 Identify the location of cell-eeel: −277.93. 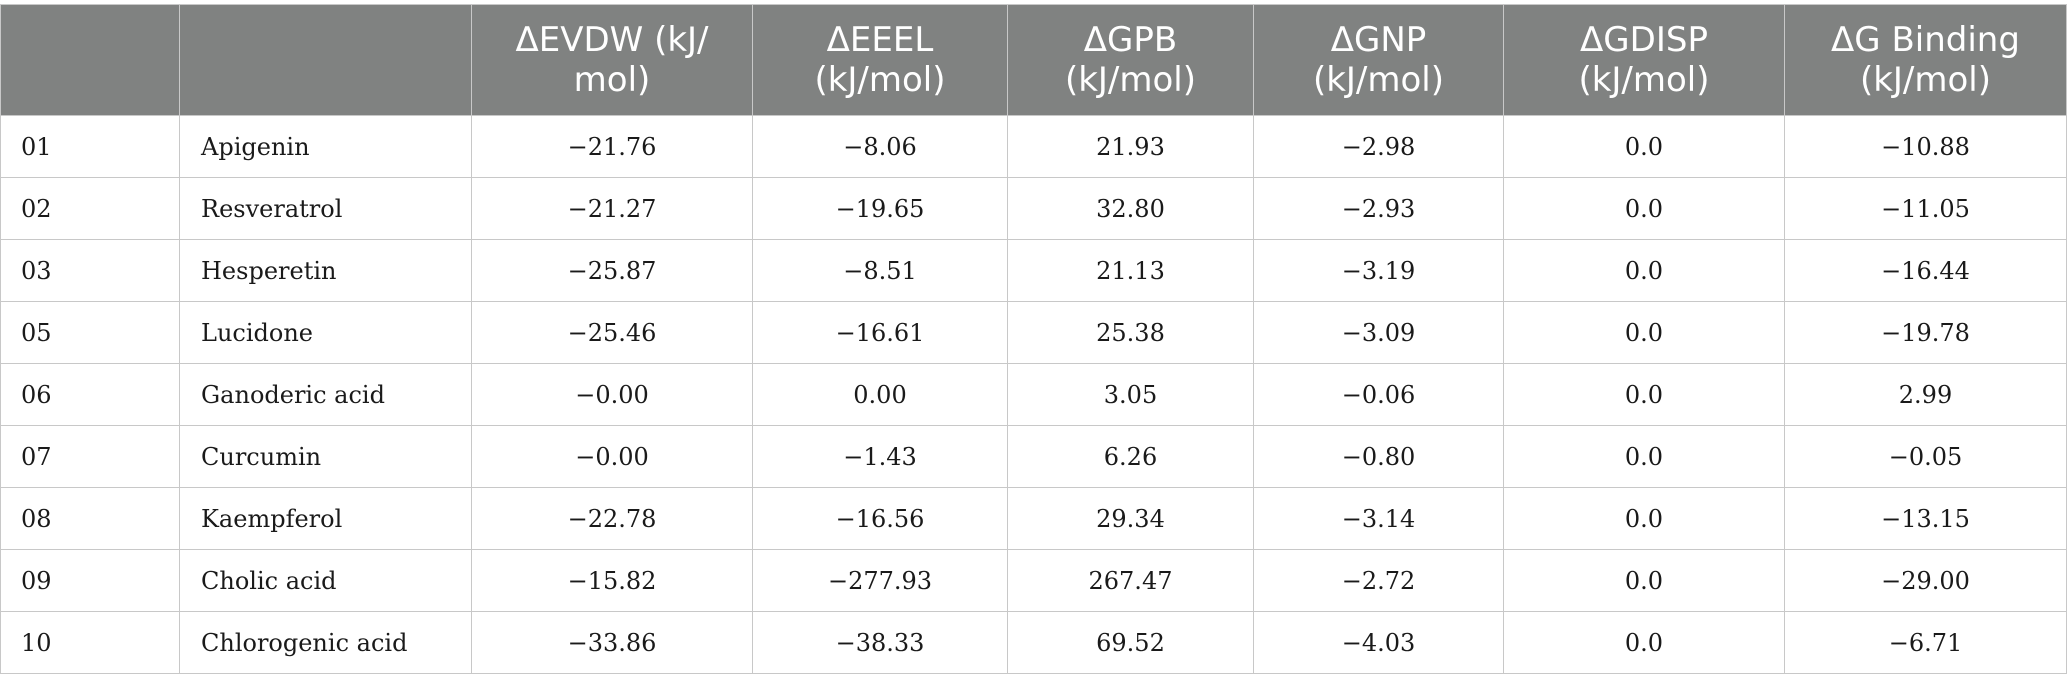
(880, 580).